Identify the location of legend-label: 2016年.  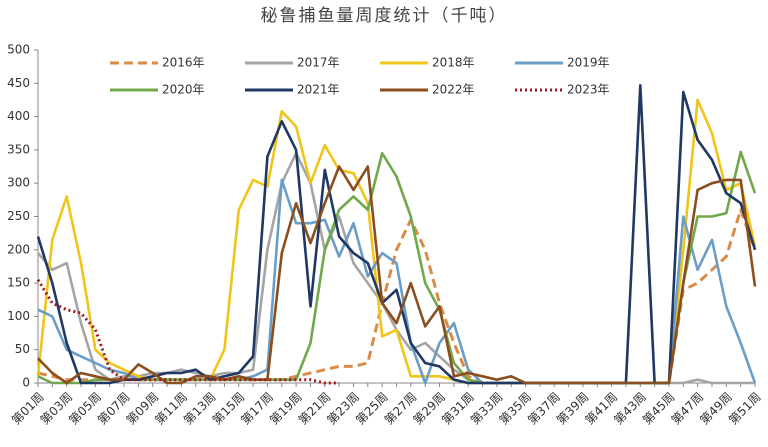
(183, 63).